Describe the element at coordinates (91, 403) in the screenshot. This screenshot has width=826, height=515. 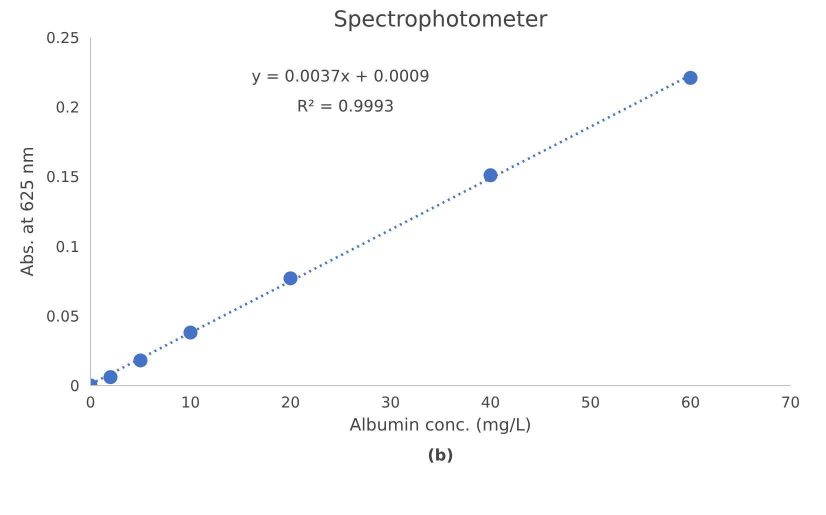
I see `x-tick-label: 0` at that location.